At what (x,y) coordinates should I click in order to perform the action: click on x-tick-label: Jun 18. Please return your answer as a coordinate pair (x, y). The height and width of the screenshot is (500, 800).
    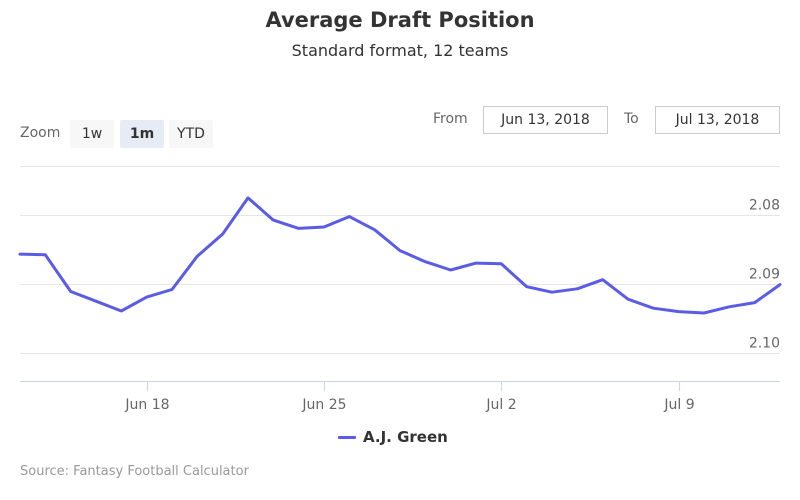
    Looking at the image, I should click on (146, 405).